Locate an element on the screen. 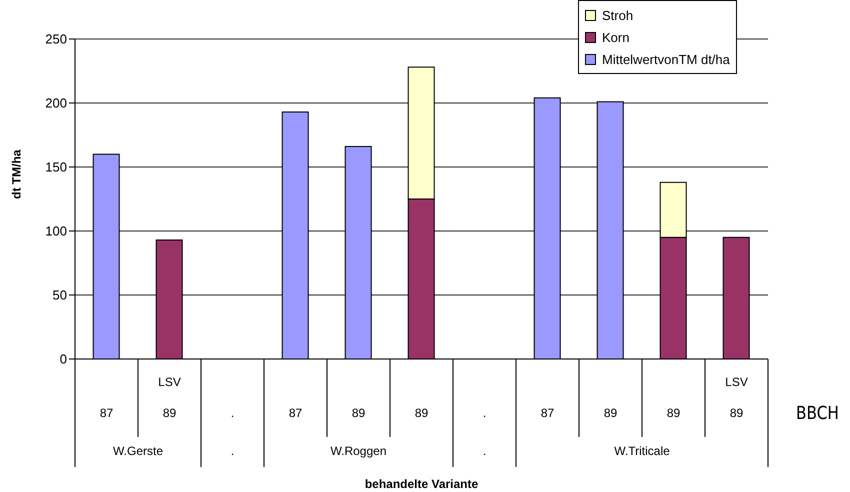 Image resolution: width=850 pixels, height=492 pixels. text: W.Roggen is located at coordinates (358, 451).